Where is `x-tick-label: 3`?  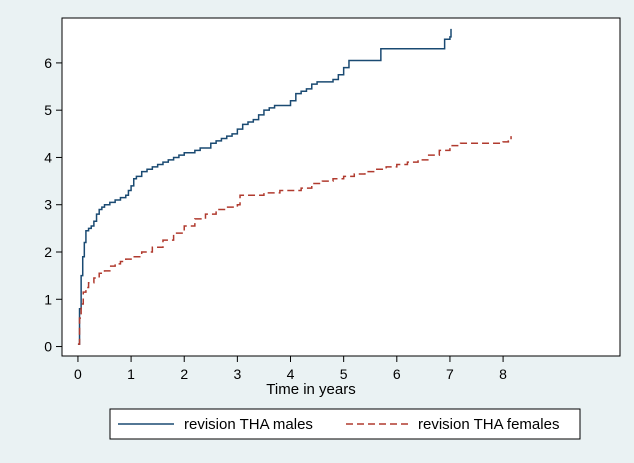
x-tick-label: 3 is located at coordinates (237, 374).